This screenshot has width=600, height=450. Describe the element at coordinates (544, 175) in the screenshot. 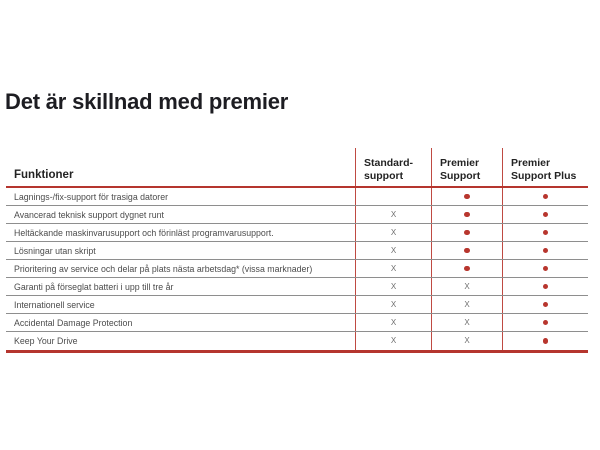

I see `column-header-line2: Support Plus` at that location.